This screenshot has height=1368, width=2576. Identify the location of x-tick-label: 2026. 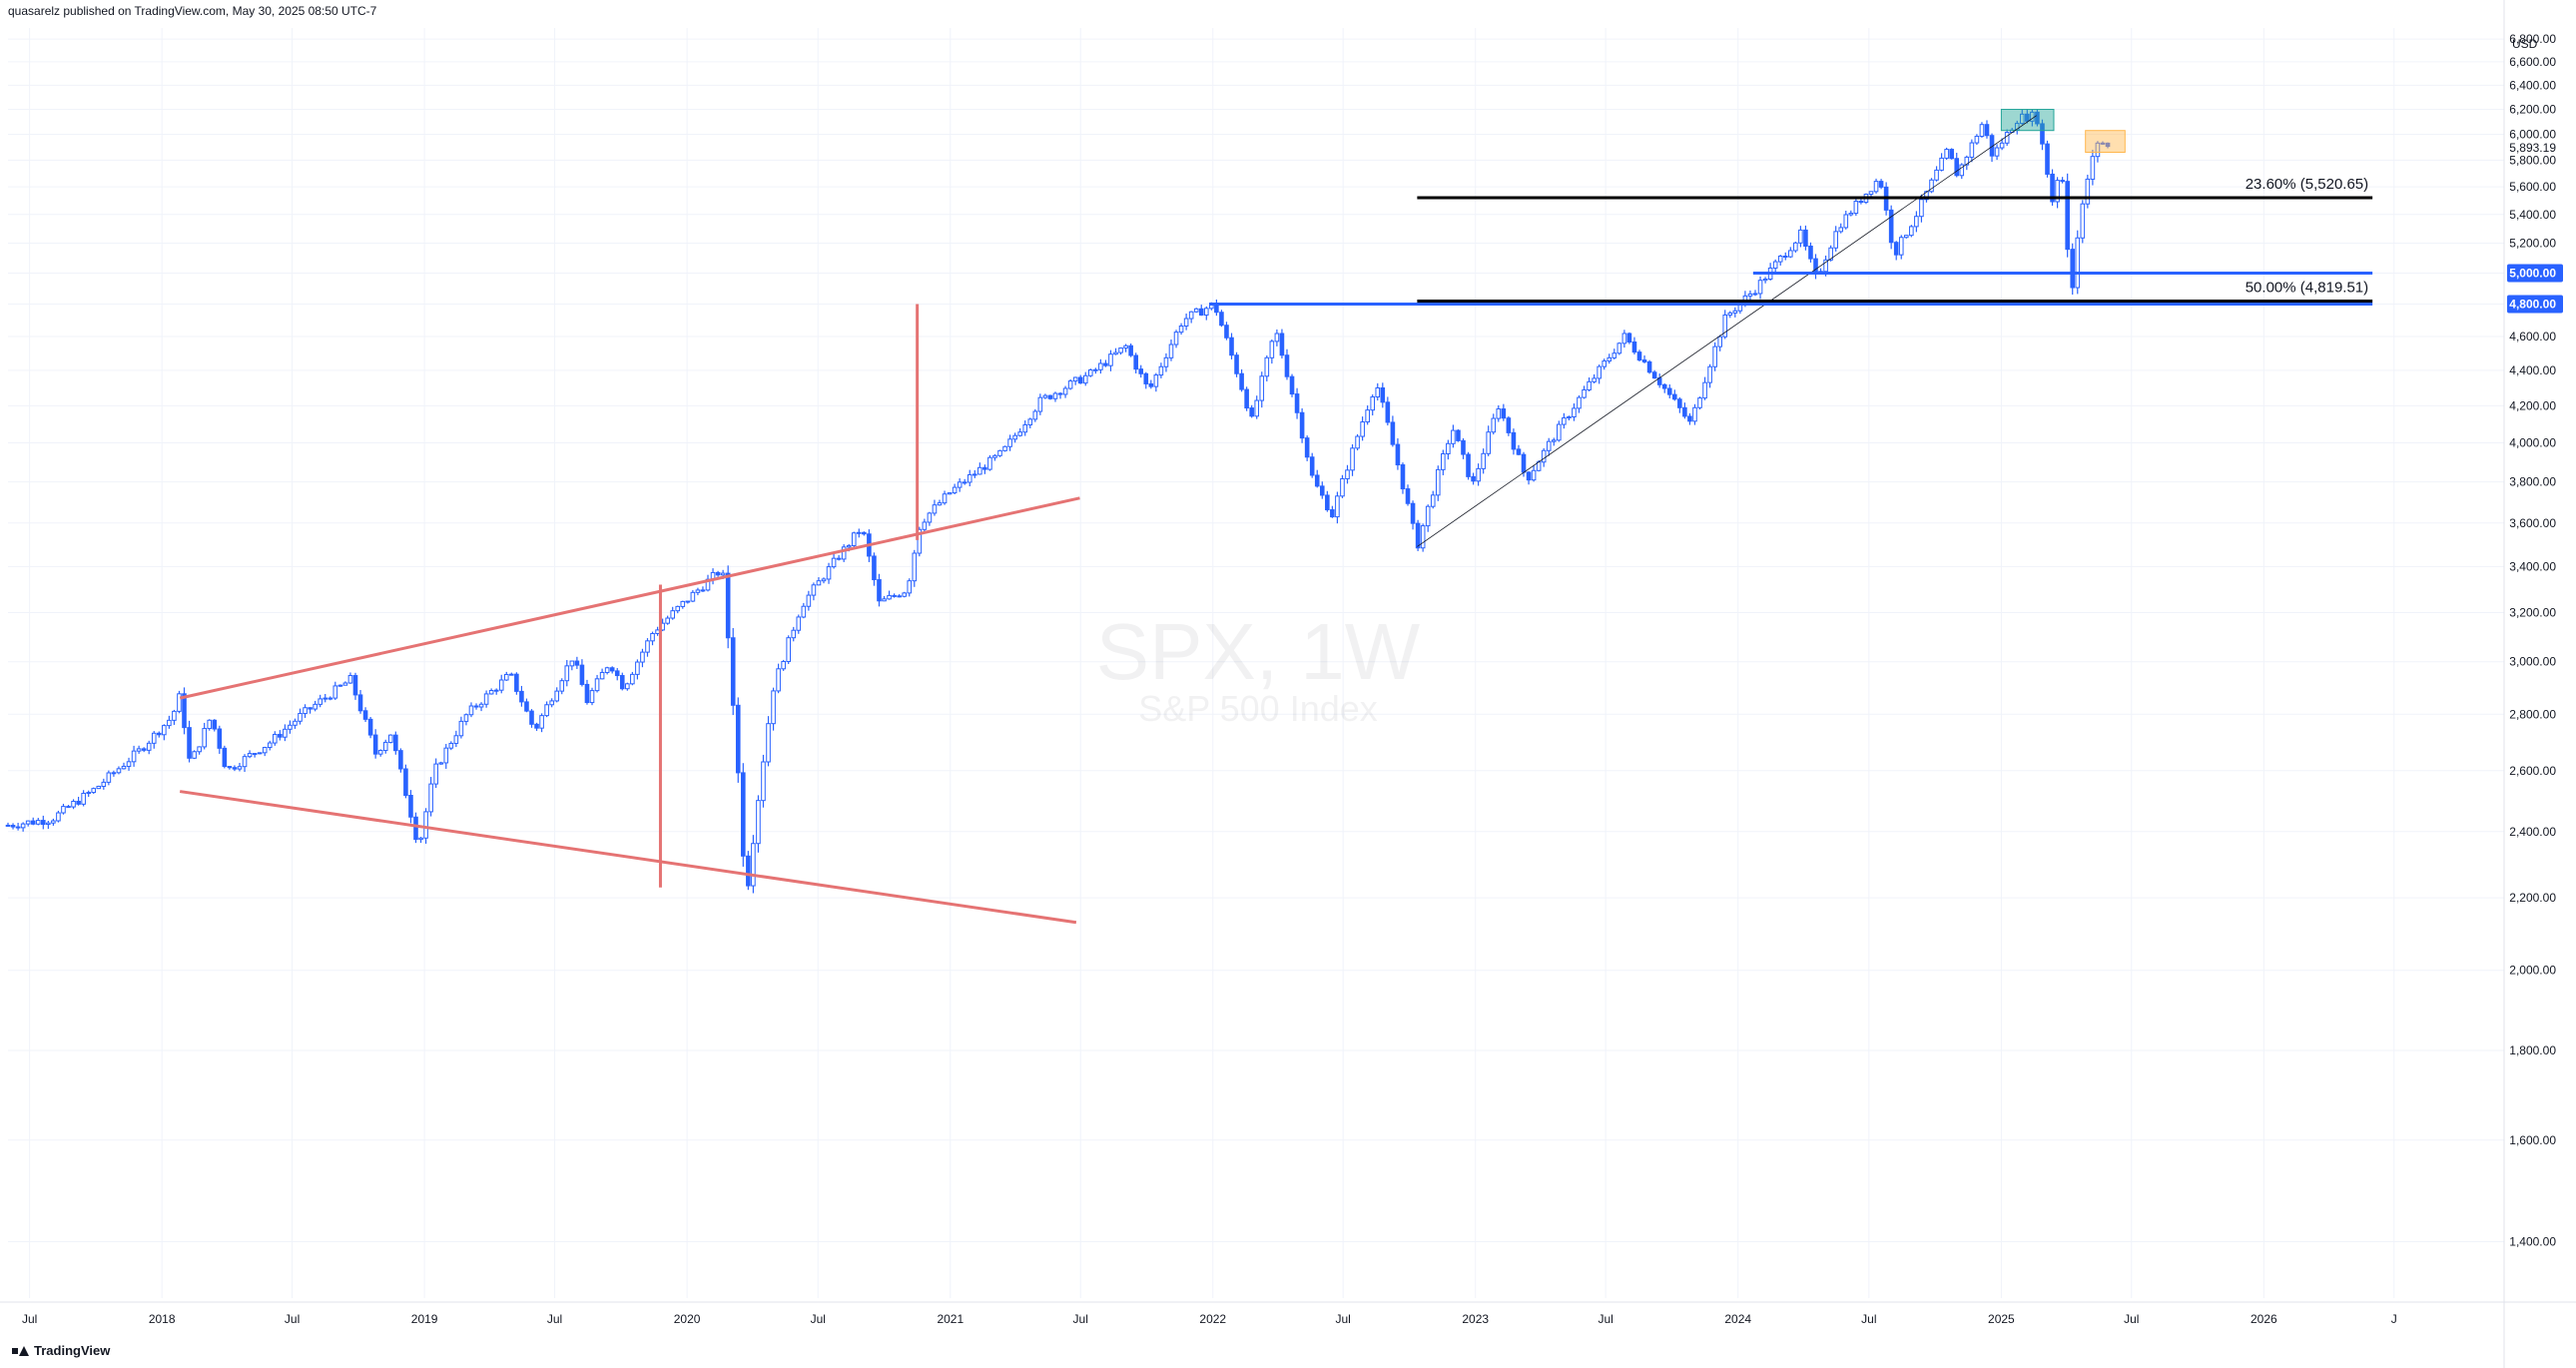
(2264, 1319).